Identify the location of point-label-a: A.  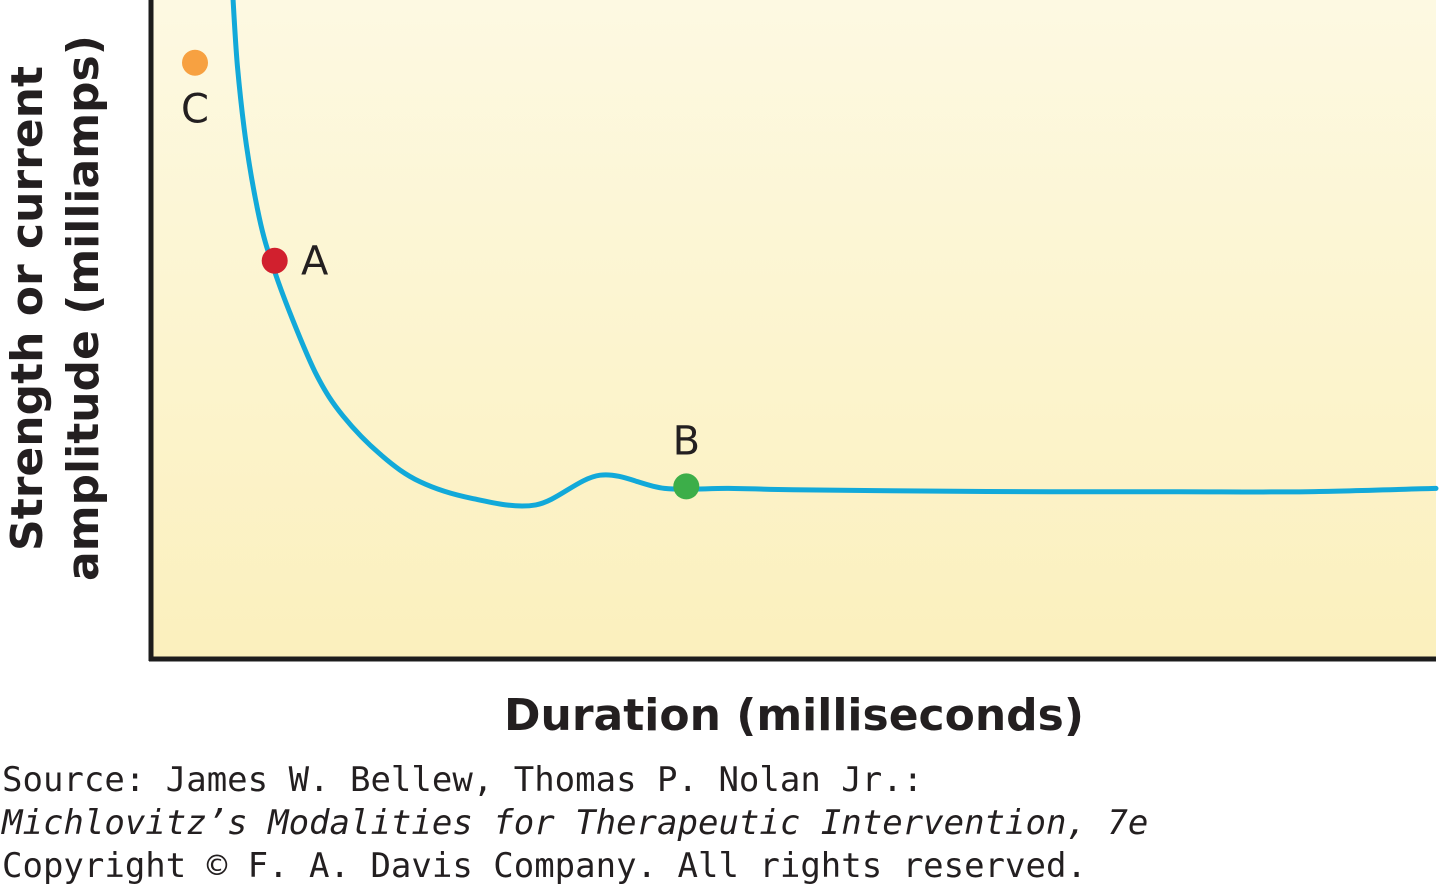
(315, 262).